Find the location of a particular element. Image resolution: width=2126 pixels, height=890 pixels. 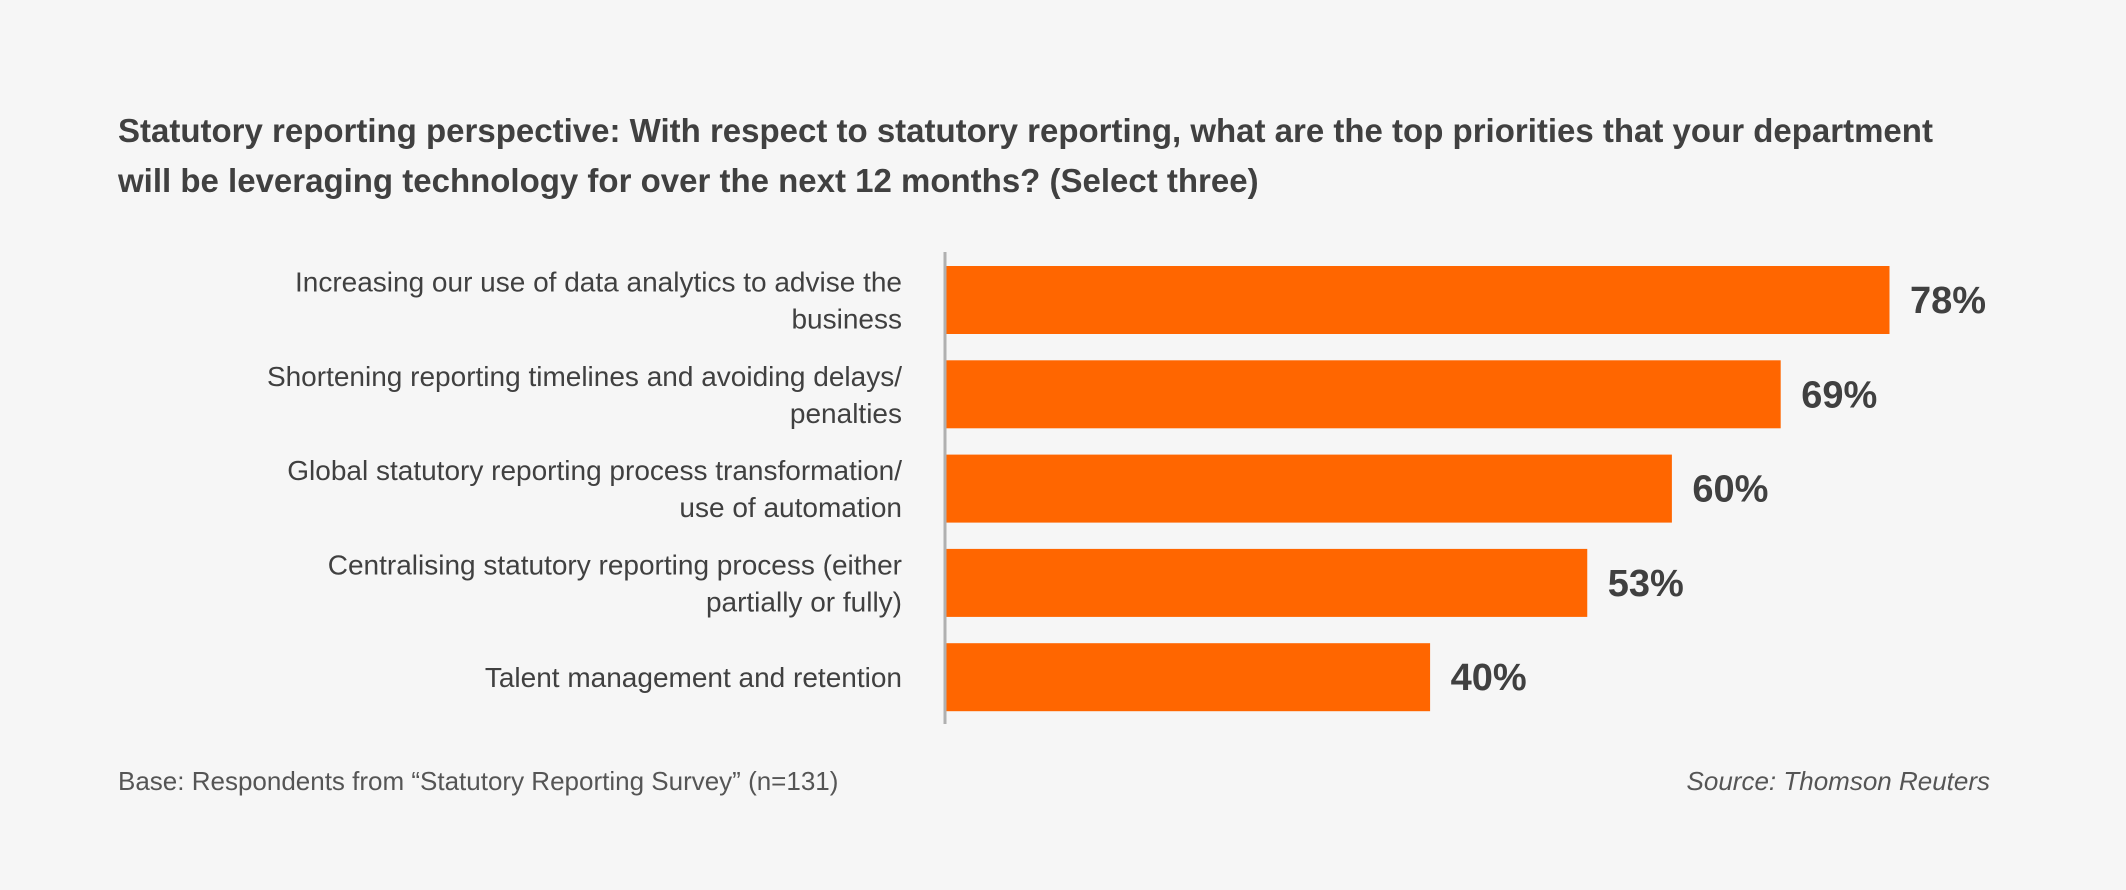

category-label-4-line-0: Talent management and retention is located at coordinates (693, 677).